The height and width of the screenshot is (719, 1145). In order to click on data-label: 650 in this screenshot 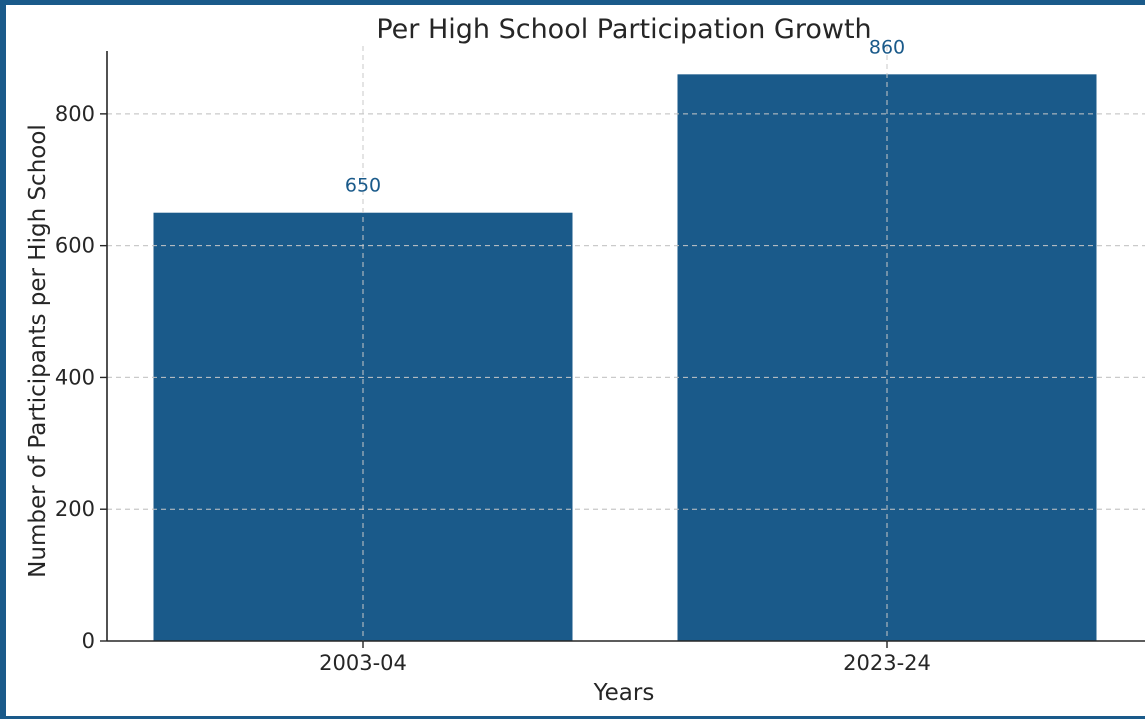, I will do `click(363, 186)`.